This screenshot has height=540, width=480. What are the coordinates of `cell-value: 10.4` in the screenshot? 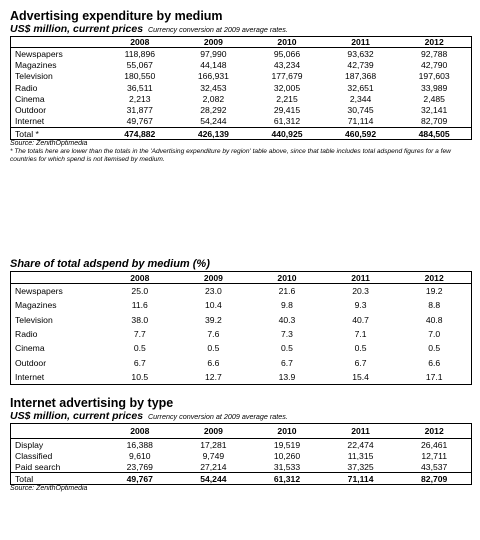 It's located at (213, 305).